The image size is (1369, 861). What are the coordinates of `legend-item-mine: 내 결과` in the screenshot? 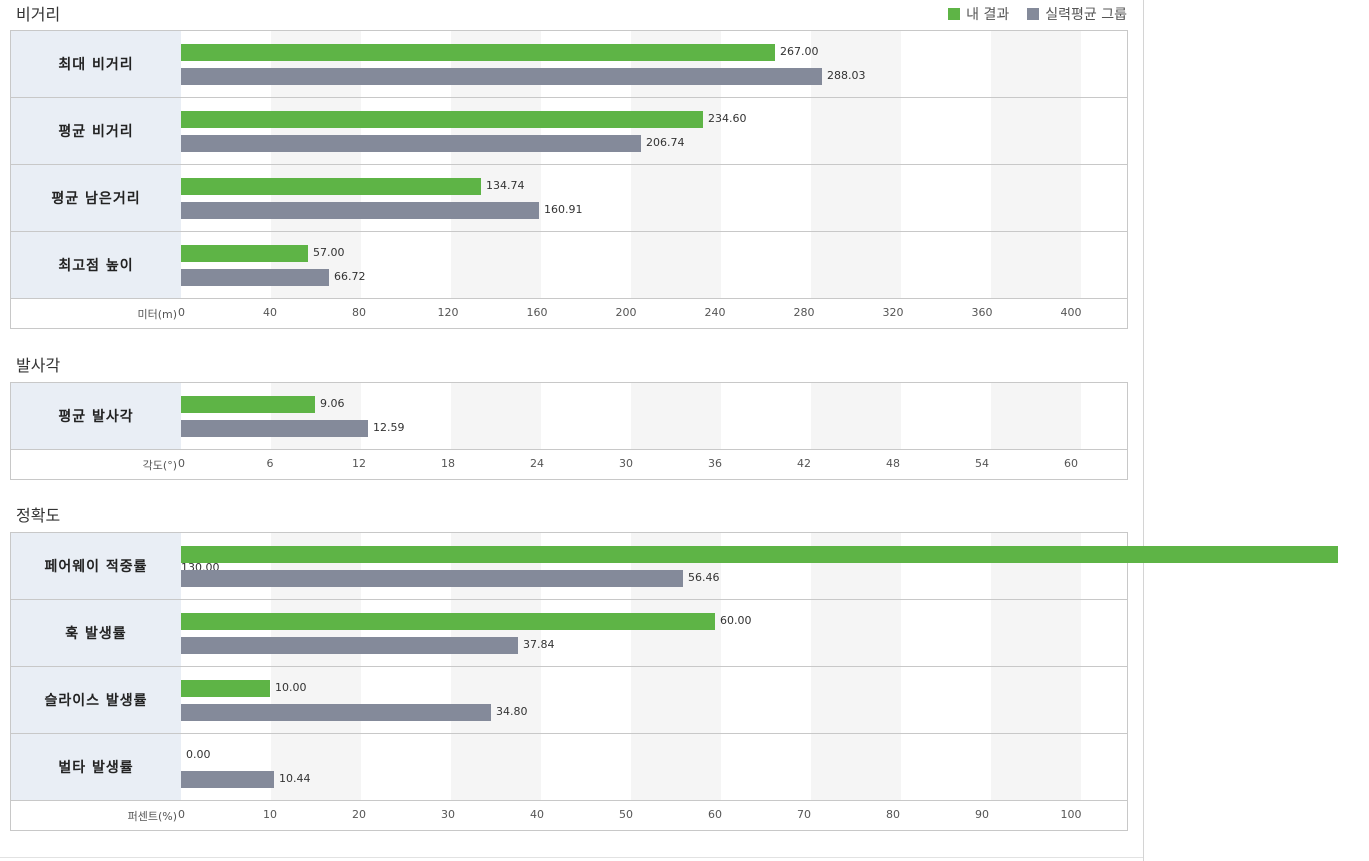 It's located at (978, 14).